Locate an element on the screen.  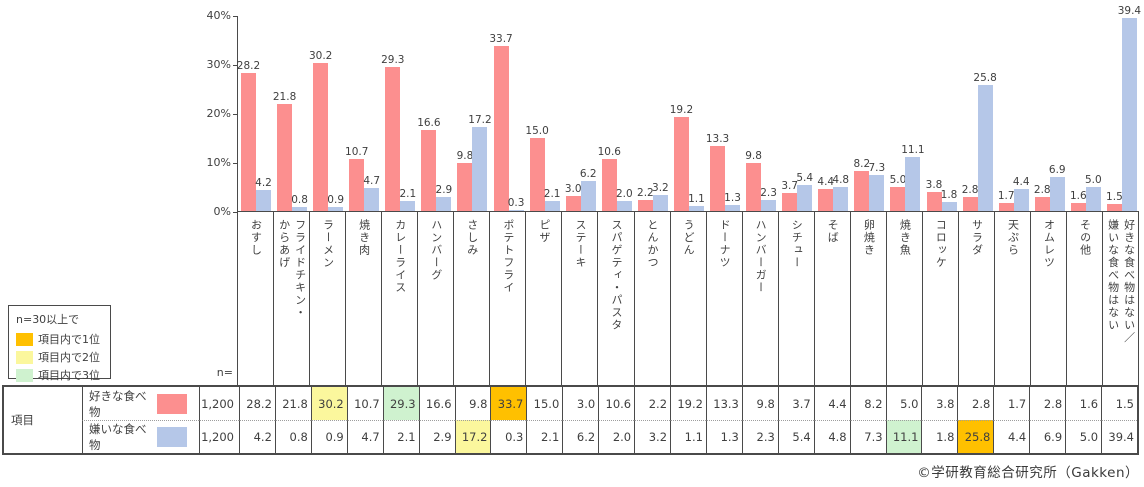
bar-value-label: 25.8 is located at coordinates (985, 77).